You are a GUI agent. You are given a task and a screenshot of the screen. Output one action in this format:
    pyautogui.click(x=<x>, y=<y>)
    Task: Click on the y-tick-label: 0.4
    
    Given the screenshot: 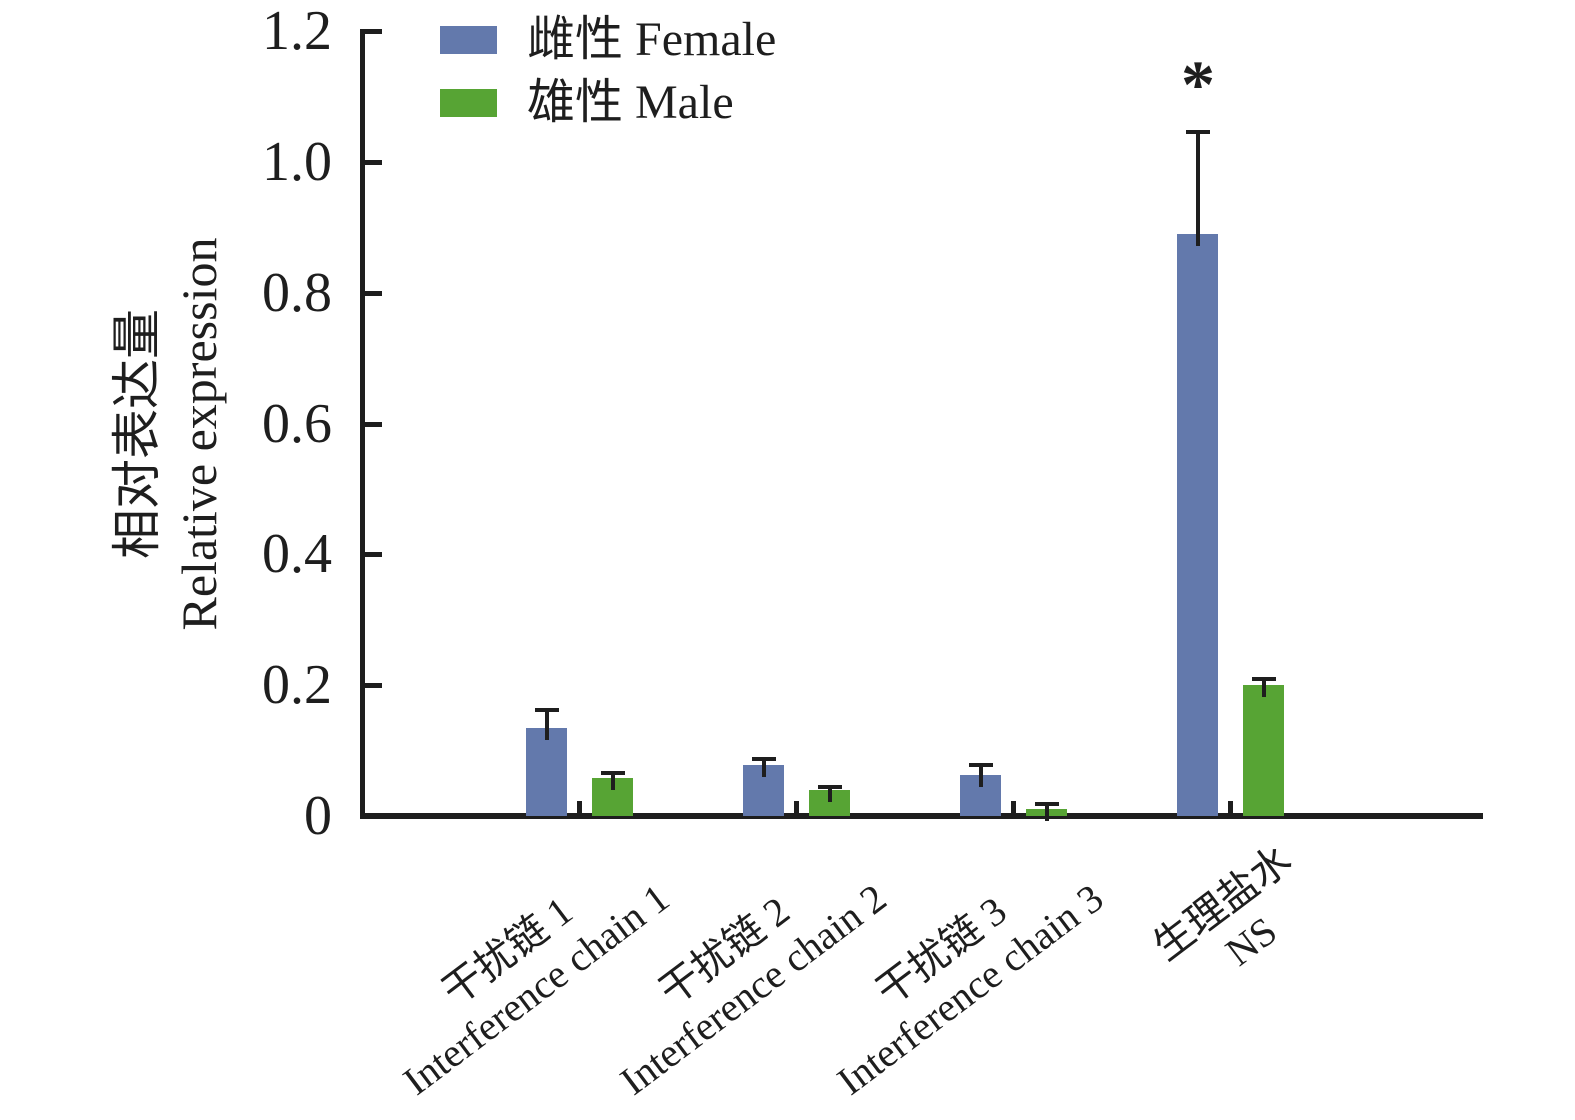 What is the action you would take?
    pyautogui.click(x=297, y=554)
    